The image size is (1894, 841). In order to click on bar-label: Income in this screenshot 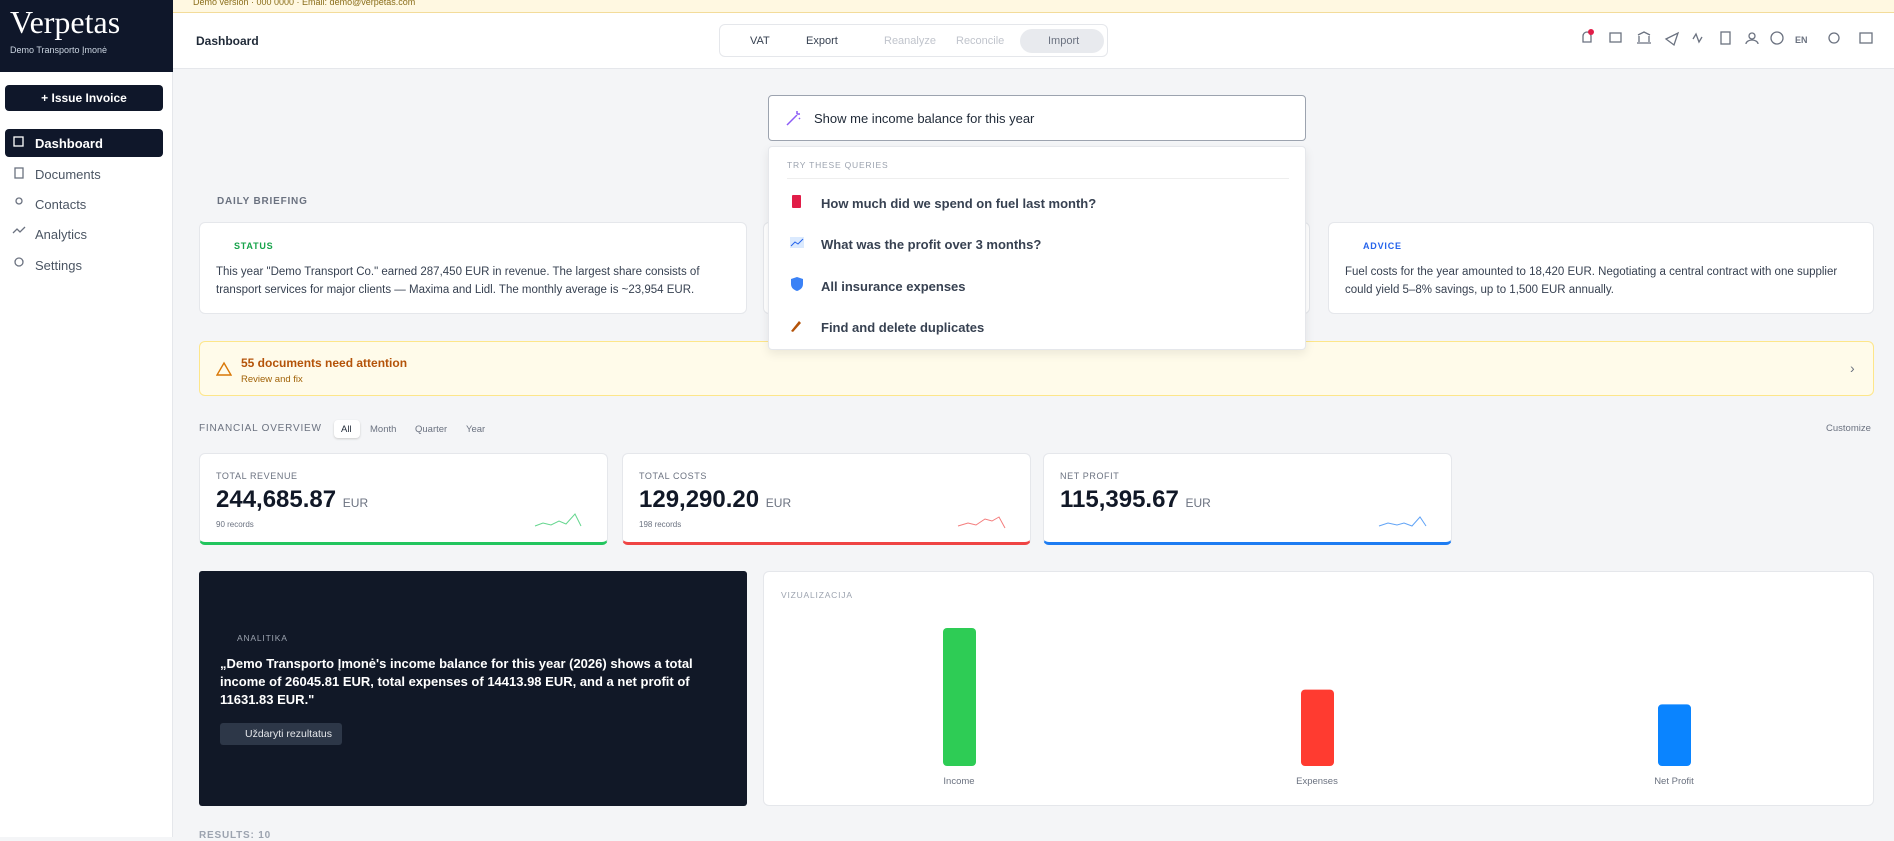, I will do `click(958, 781)`.